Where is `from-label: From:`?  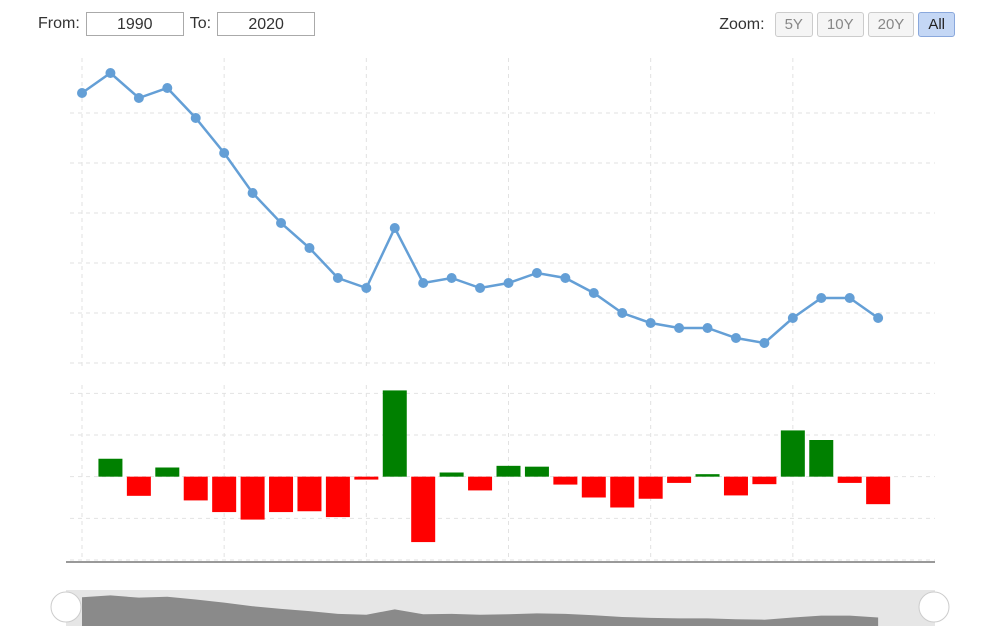 from-label: From: is located at coordinates (59, 23).